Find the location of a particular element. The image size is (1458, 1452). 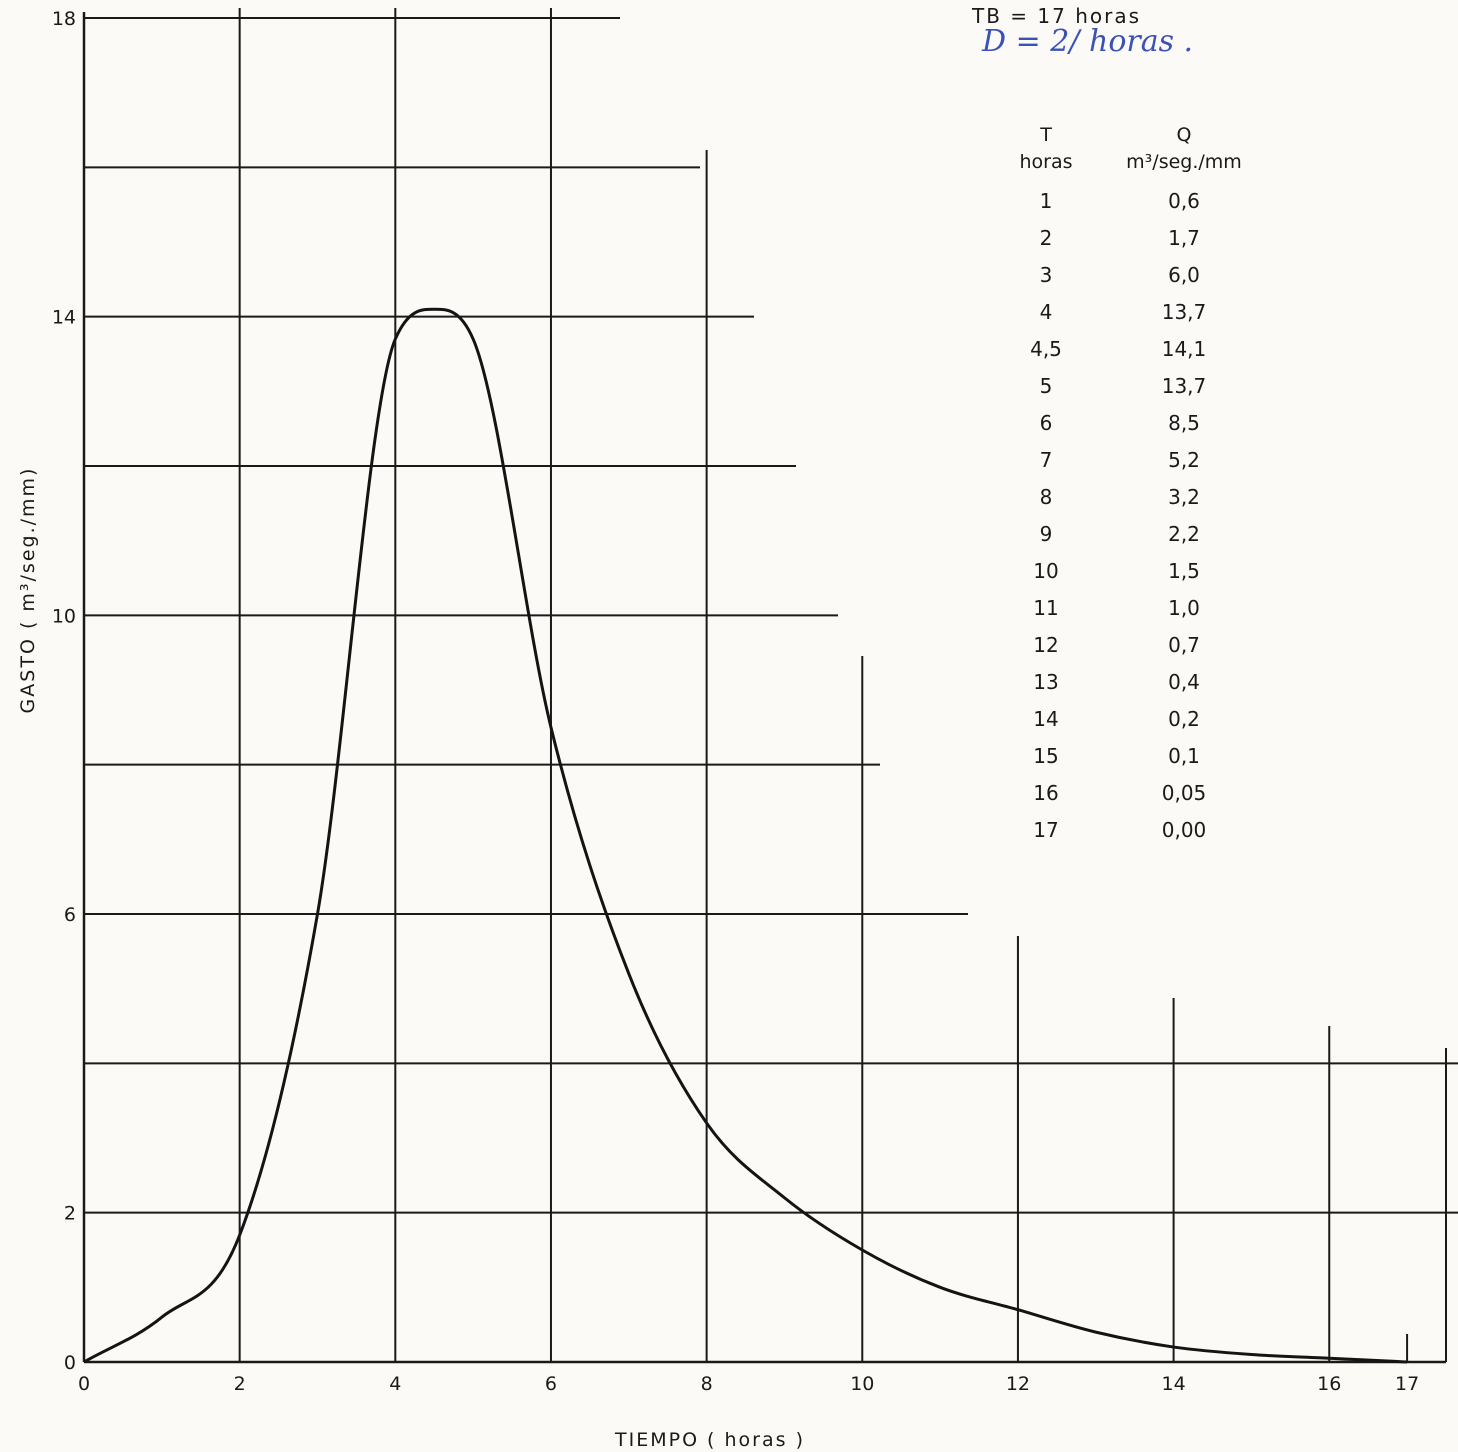

x-tick-label: 12 is located at coordinates (1018, 1384).